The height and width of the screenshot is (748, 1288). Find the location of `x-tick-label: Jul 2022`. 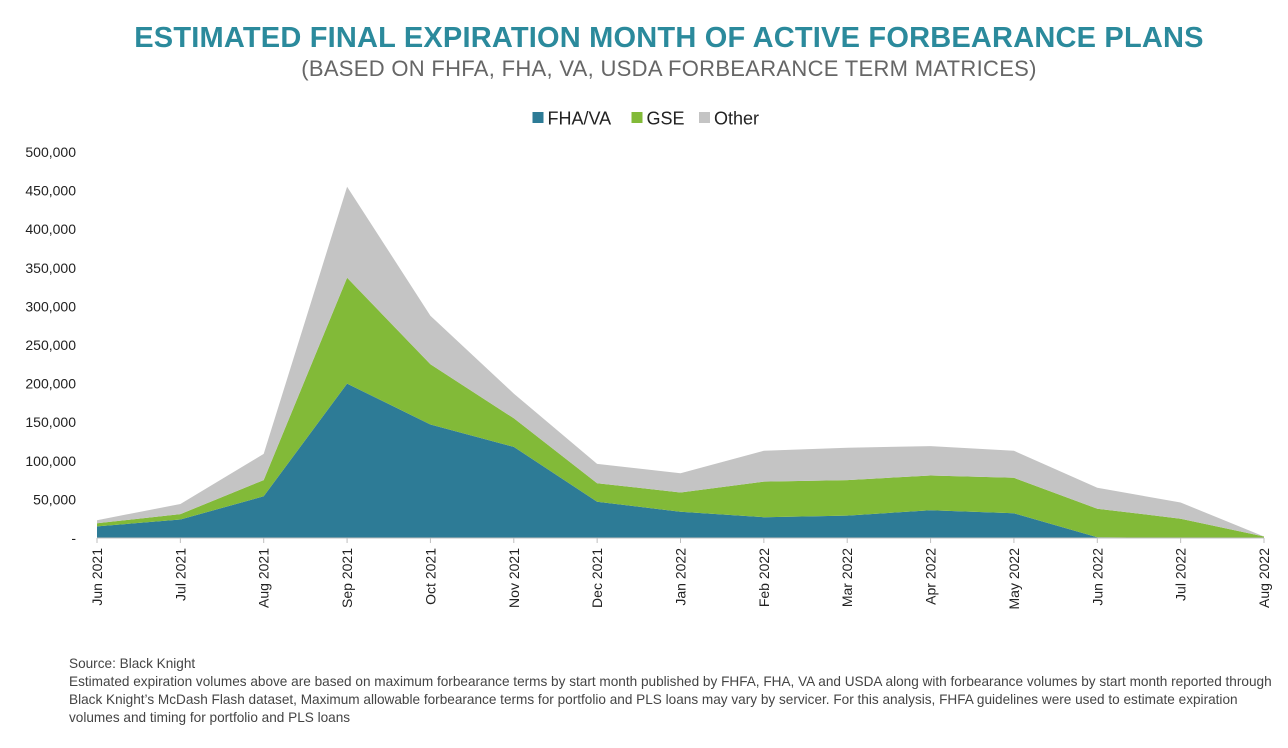

x-tick-label: Jul 2022 is located at coordinates (1181, 574).